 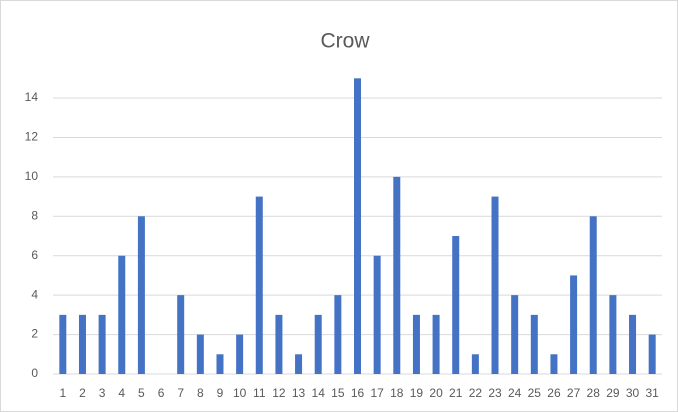 I want to click on y-tick-label: 0, so click(x=34, y=373).